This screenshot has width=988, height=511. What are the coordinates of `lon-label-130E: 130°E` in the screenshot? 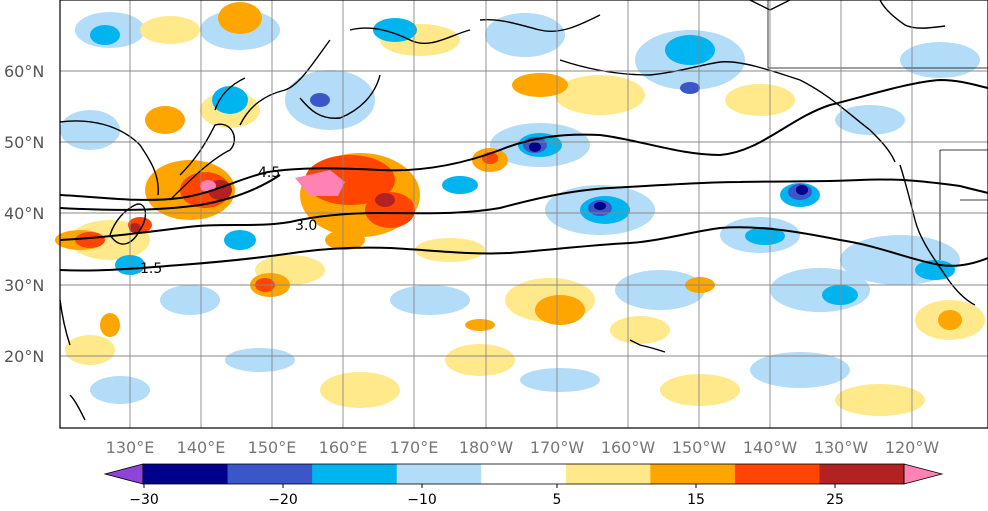 It's located at (130, 447).